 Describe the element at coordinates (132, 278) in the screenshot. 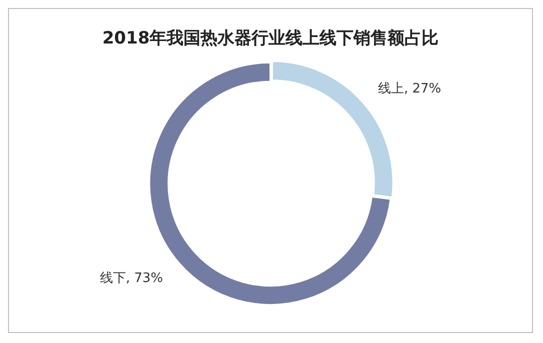

I see `slice-label: 线下, 73%` at that location.